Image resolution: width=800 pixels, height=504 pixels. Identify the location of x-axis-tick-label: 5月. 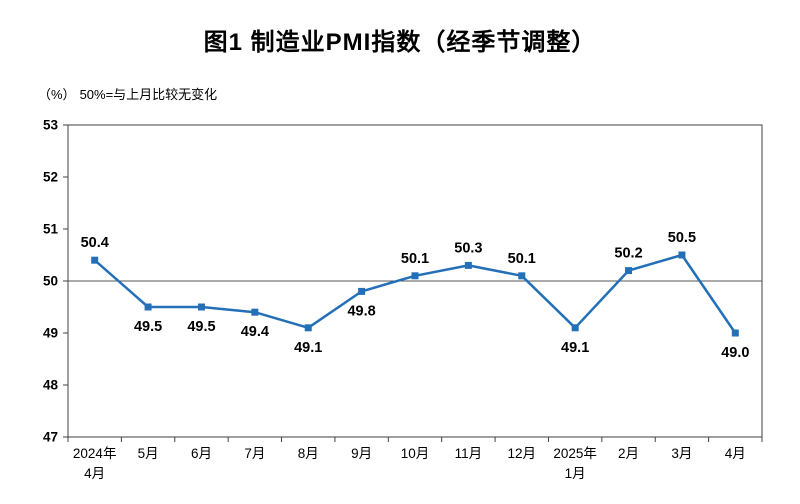
(148, 453).